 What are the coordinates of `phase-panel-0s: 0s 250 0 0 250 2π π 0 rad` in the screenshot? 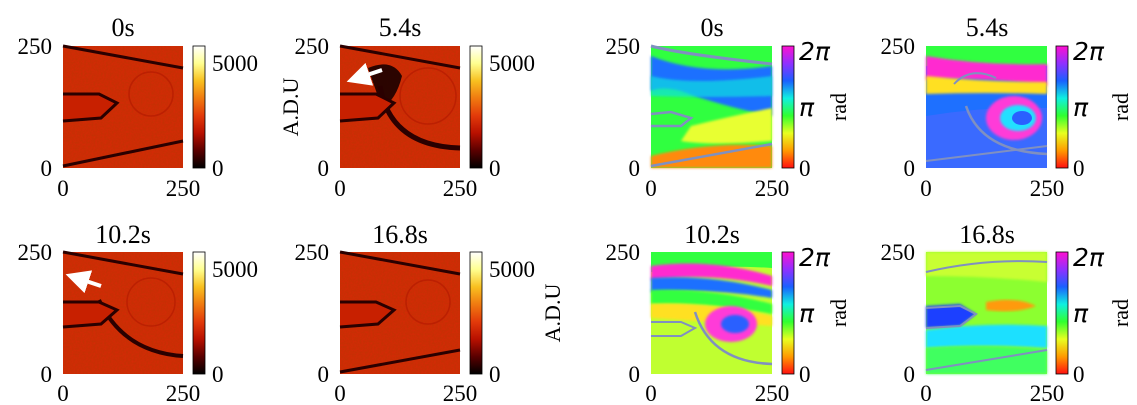 It's located at (729, 107).